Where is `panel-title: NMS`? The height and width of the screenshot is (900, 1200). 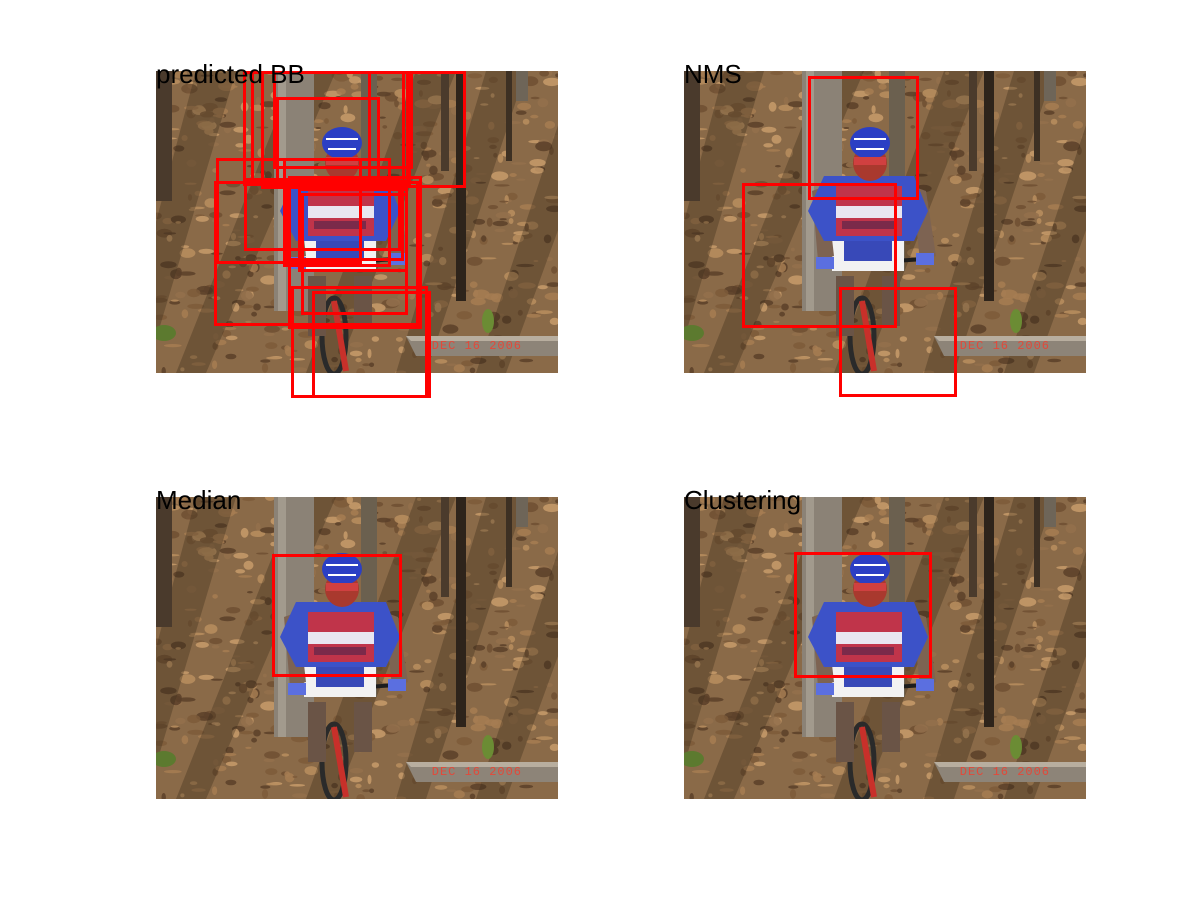 panel-title: NMS is located at coordinates (713, 74).